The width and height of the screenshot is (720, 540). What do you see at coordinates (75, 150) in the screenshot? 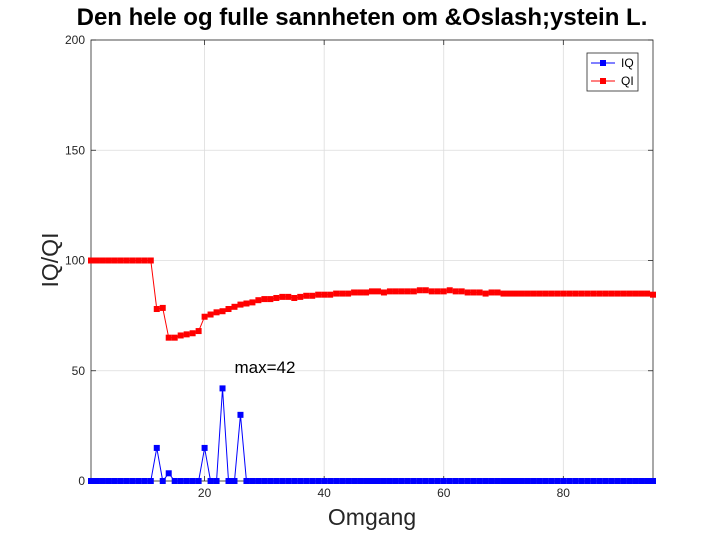
I see `y-tick-label: 150` at bounding box center [75, 150].